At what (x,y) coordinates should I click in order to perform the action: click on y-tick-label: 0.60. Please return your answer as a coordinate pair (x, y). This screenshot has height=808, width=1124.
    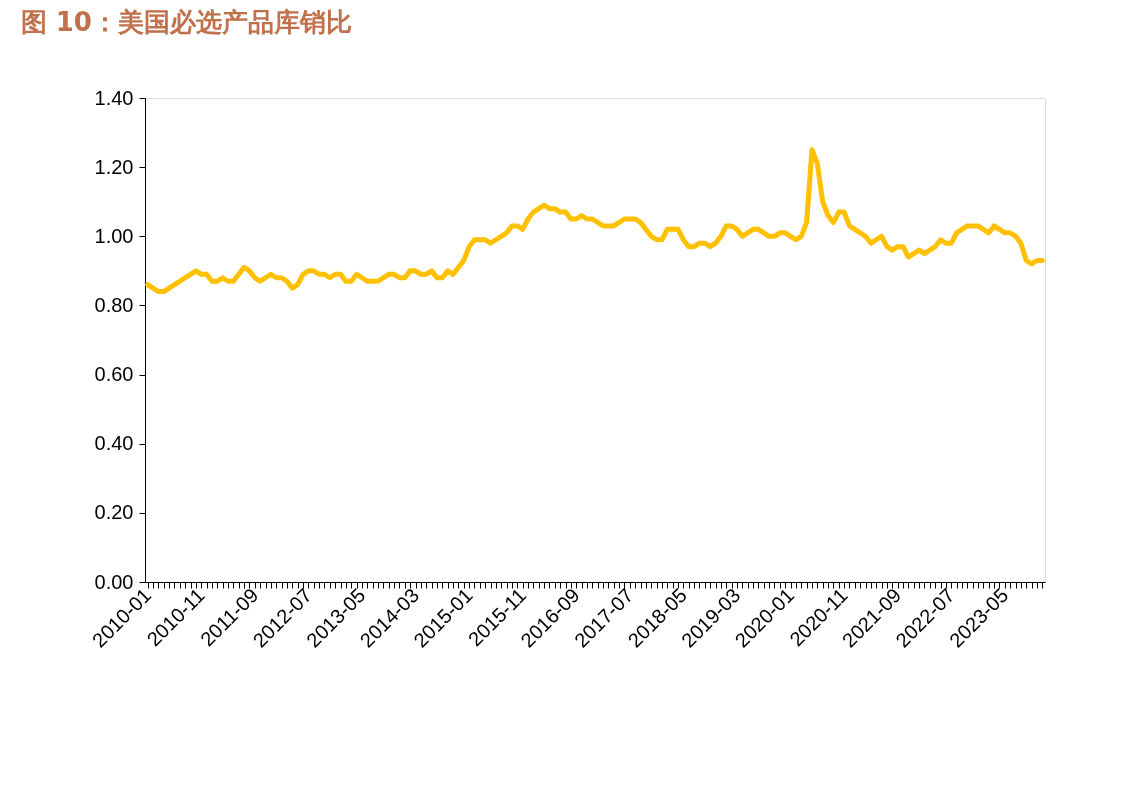
    Looking at the image, I should click on (114, 374).